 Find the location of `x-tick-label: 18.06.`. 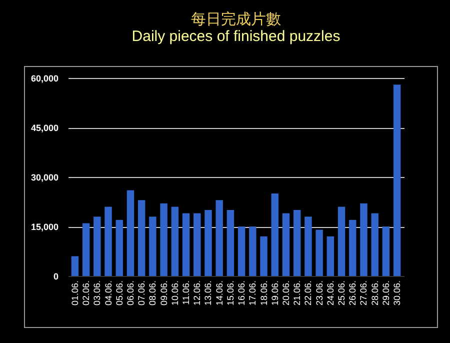

x-tick-label: 18.06. is located at coordinates (263, 293).